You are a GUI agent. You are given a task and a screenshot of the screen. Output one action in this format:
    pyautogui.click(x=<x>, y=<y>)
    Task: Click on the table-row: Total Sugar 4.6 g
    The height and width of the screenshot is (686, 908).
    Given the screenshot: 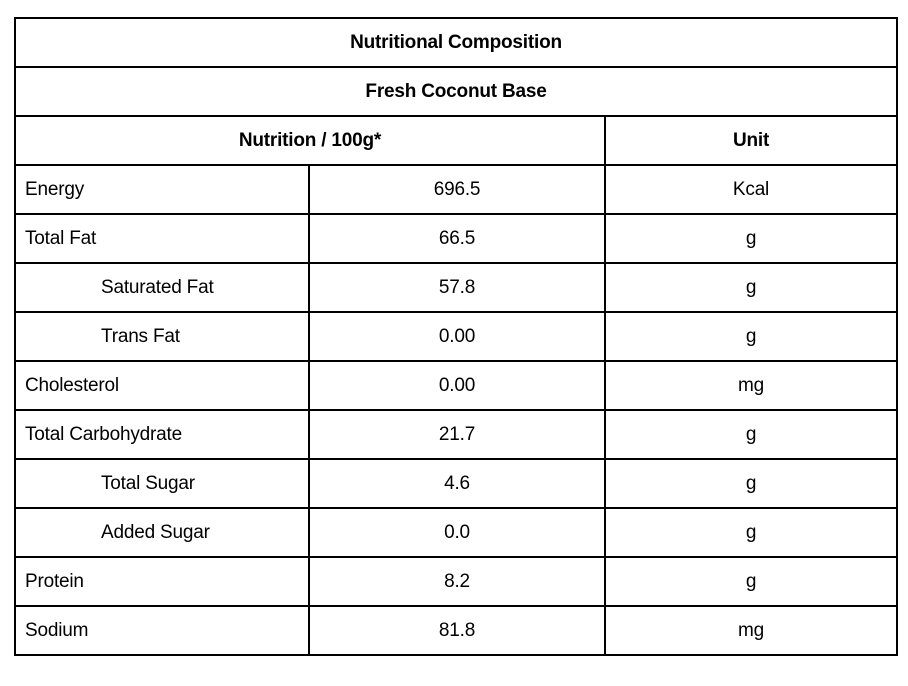 What is the action you would take?
    pyautogui.click(x=456, y=483)
    